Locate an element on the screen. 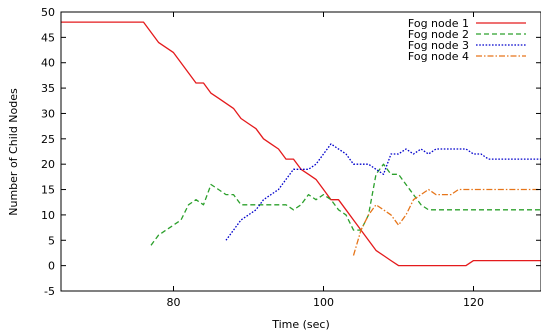 The width and height of the screenshot is (541, 333). y-tick-label: 20 is located at coordinates (48, 164).